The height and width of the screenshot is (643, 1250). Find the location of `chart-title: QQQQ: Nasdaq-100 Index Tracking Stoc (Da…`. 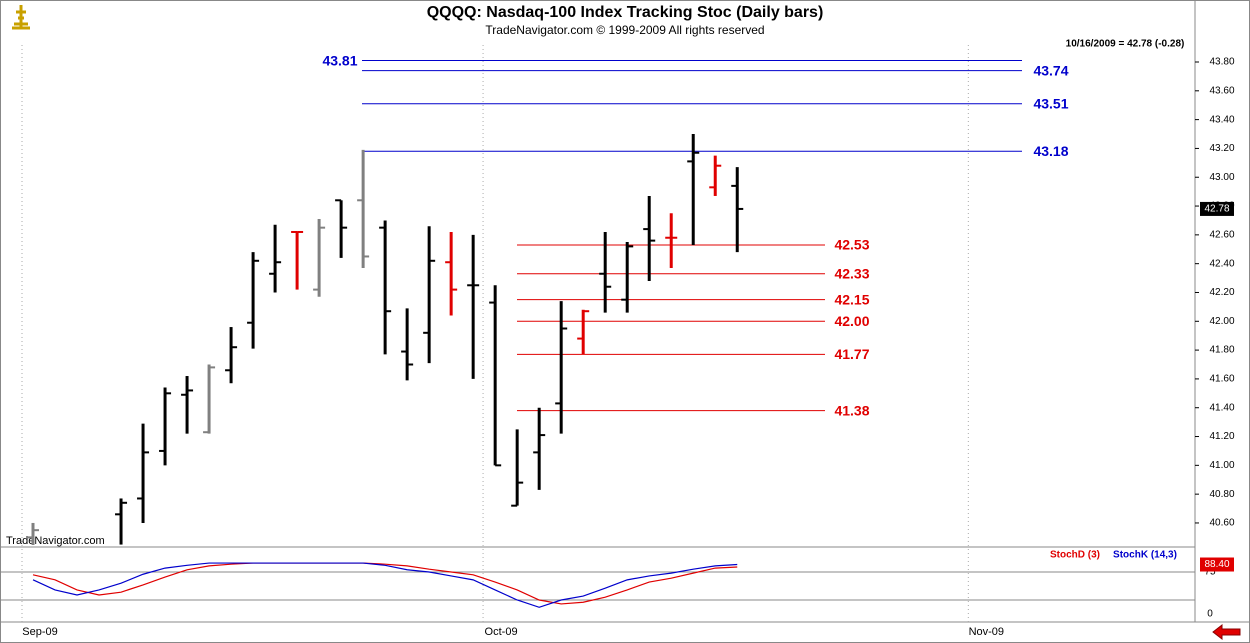

chart-title: QQQQ: Nasdaq-100 Index Tracking Stoc (Da… is located at coordinates (625, 12).